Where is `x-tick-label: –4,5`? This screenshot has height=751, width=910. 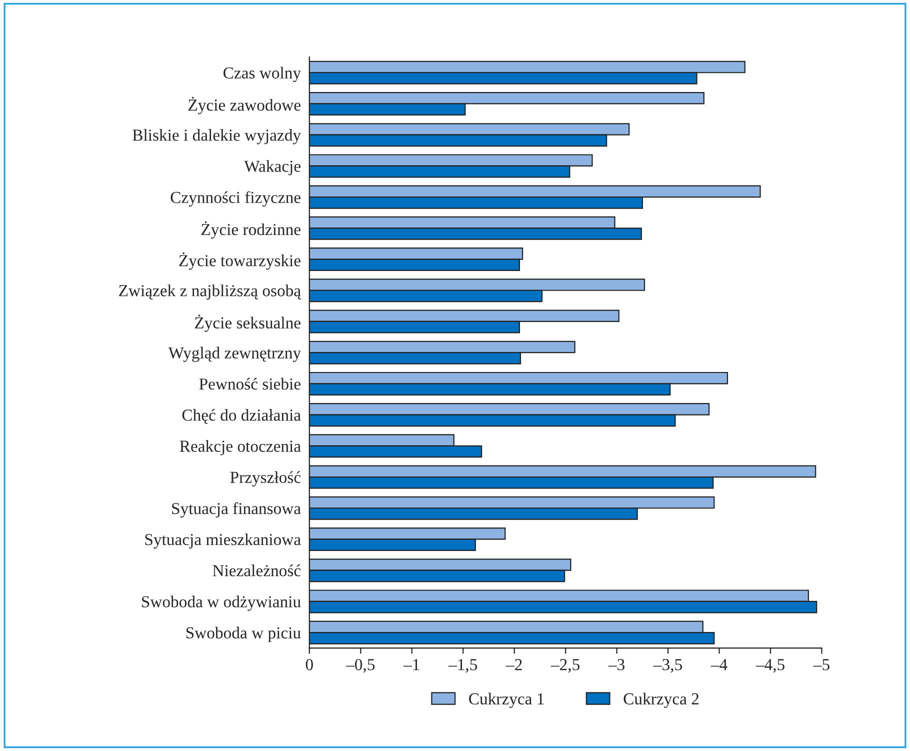 x-tick-label: –4,5 is located at coordinates (770, 666).